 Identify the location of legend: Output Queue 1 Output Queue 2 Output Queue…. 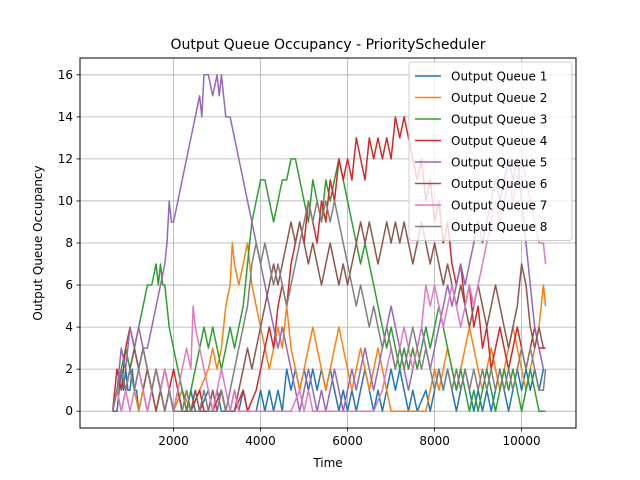
(490, 151).